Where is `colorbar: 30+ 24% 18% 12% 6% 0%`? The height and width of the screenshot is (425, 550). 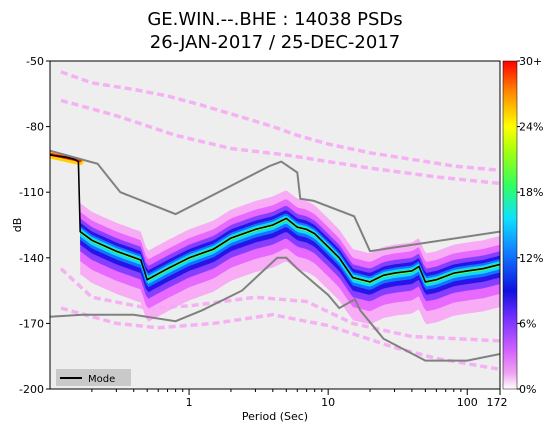 colorbar: 30+ 24% 18% 12% 6% 0% is located at coordinates (522, 225).